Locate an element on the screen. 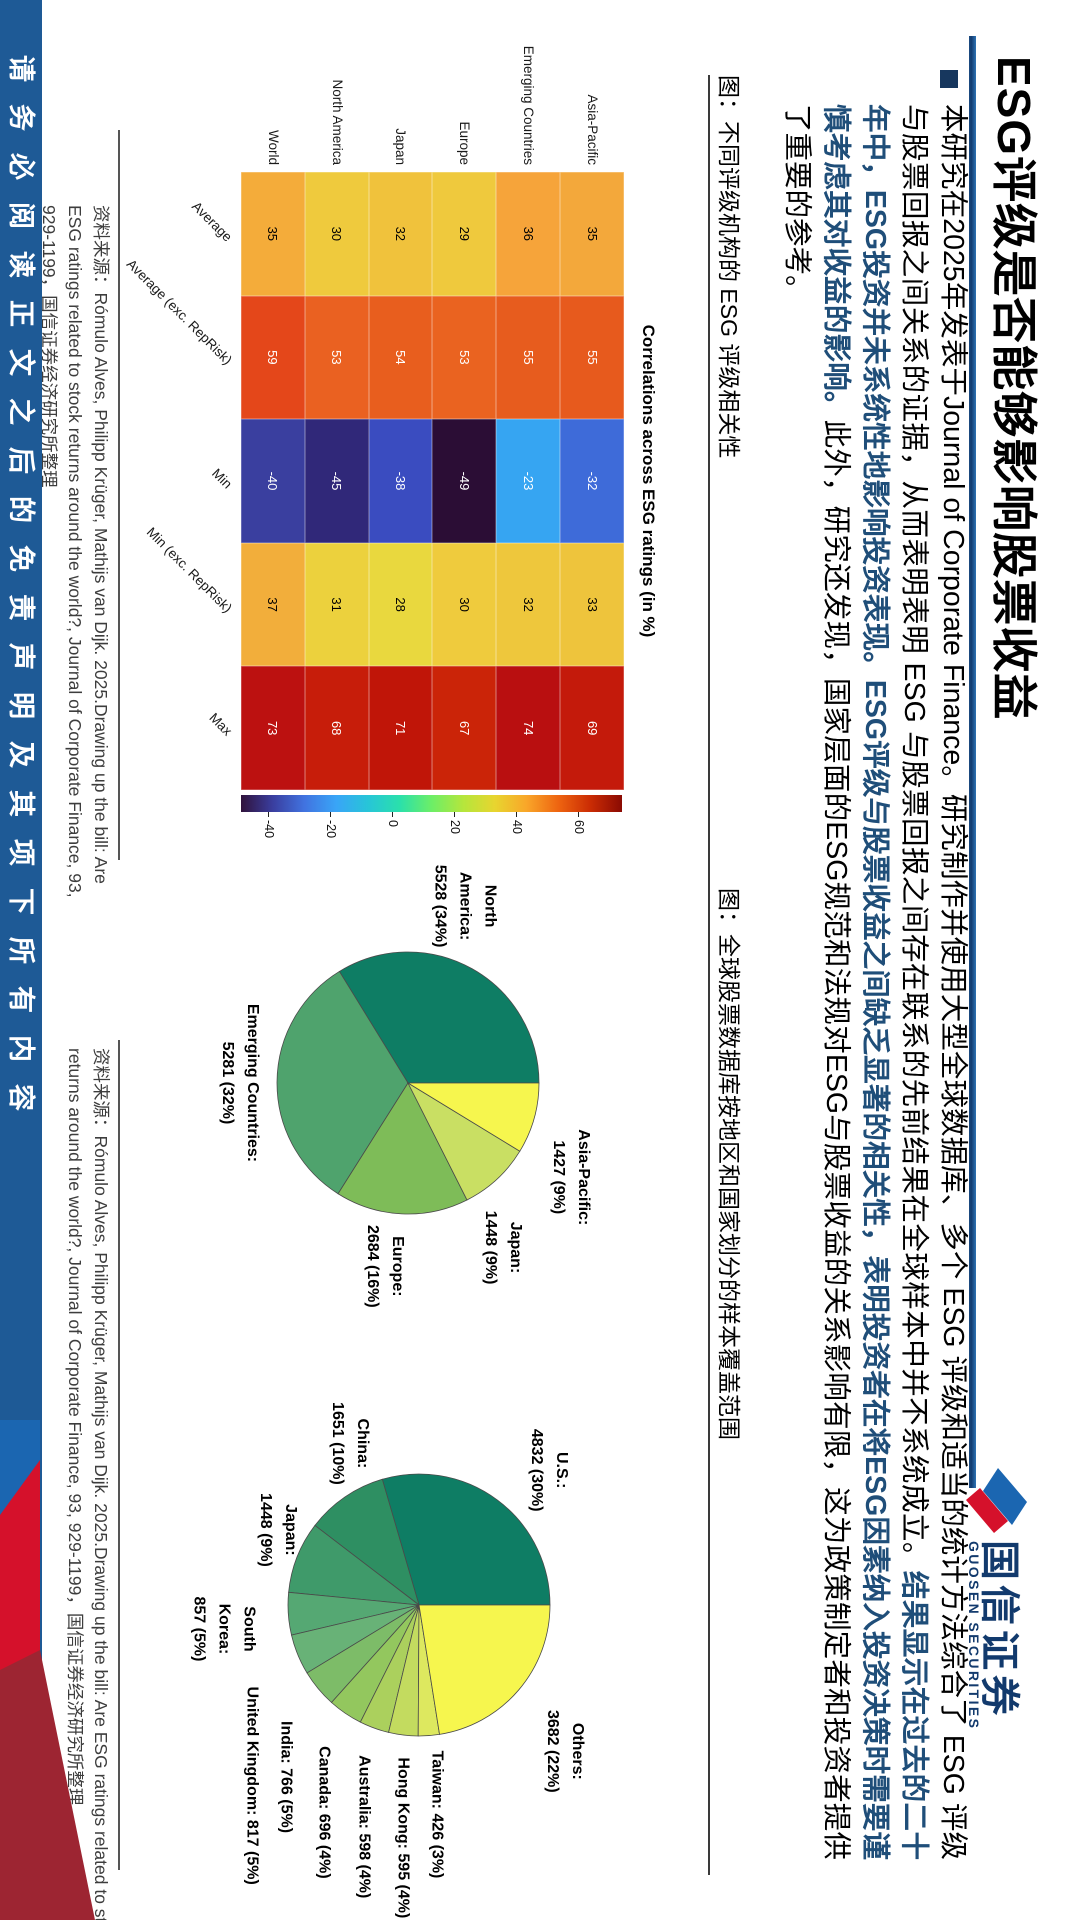 The image size is (1080, 1920). pie-label-line: U.S.: is located at coordinates (562, 1470).